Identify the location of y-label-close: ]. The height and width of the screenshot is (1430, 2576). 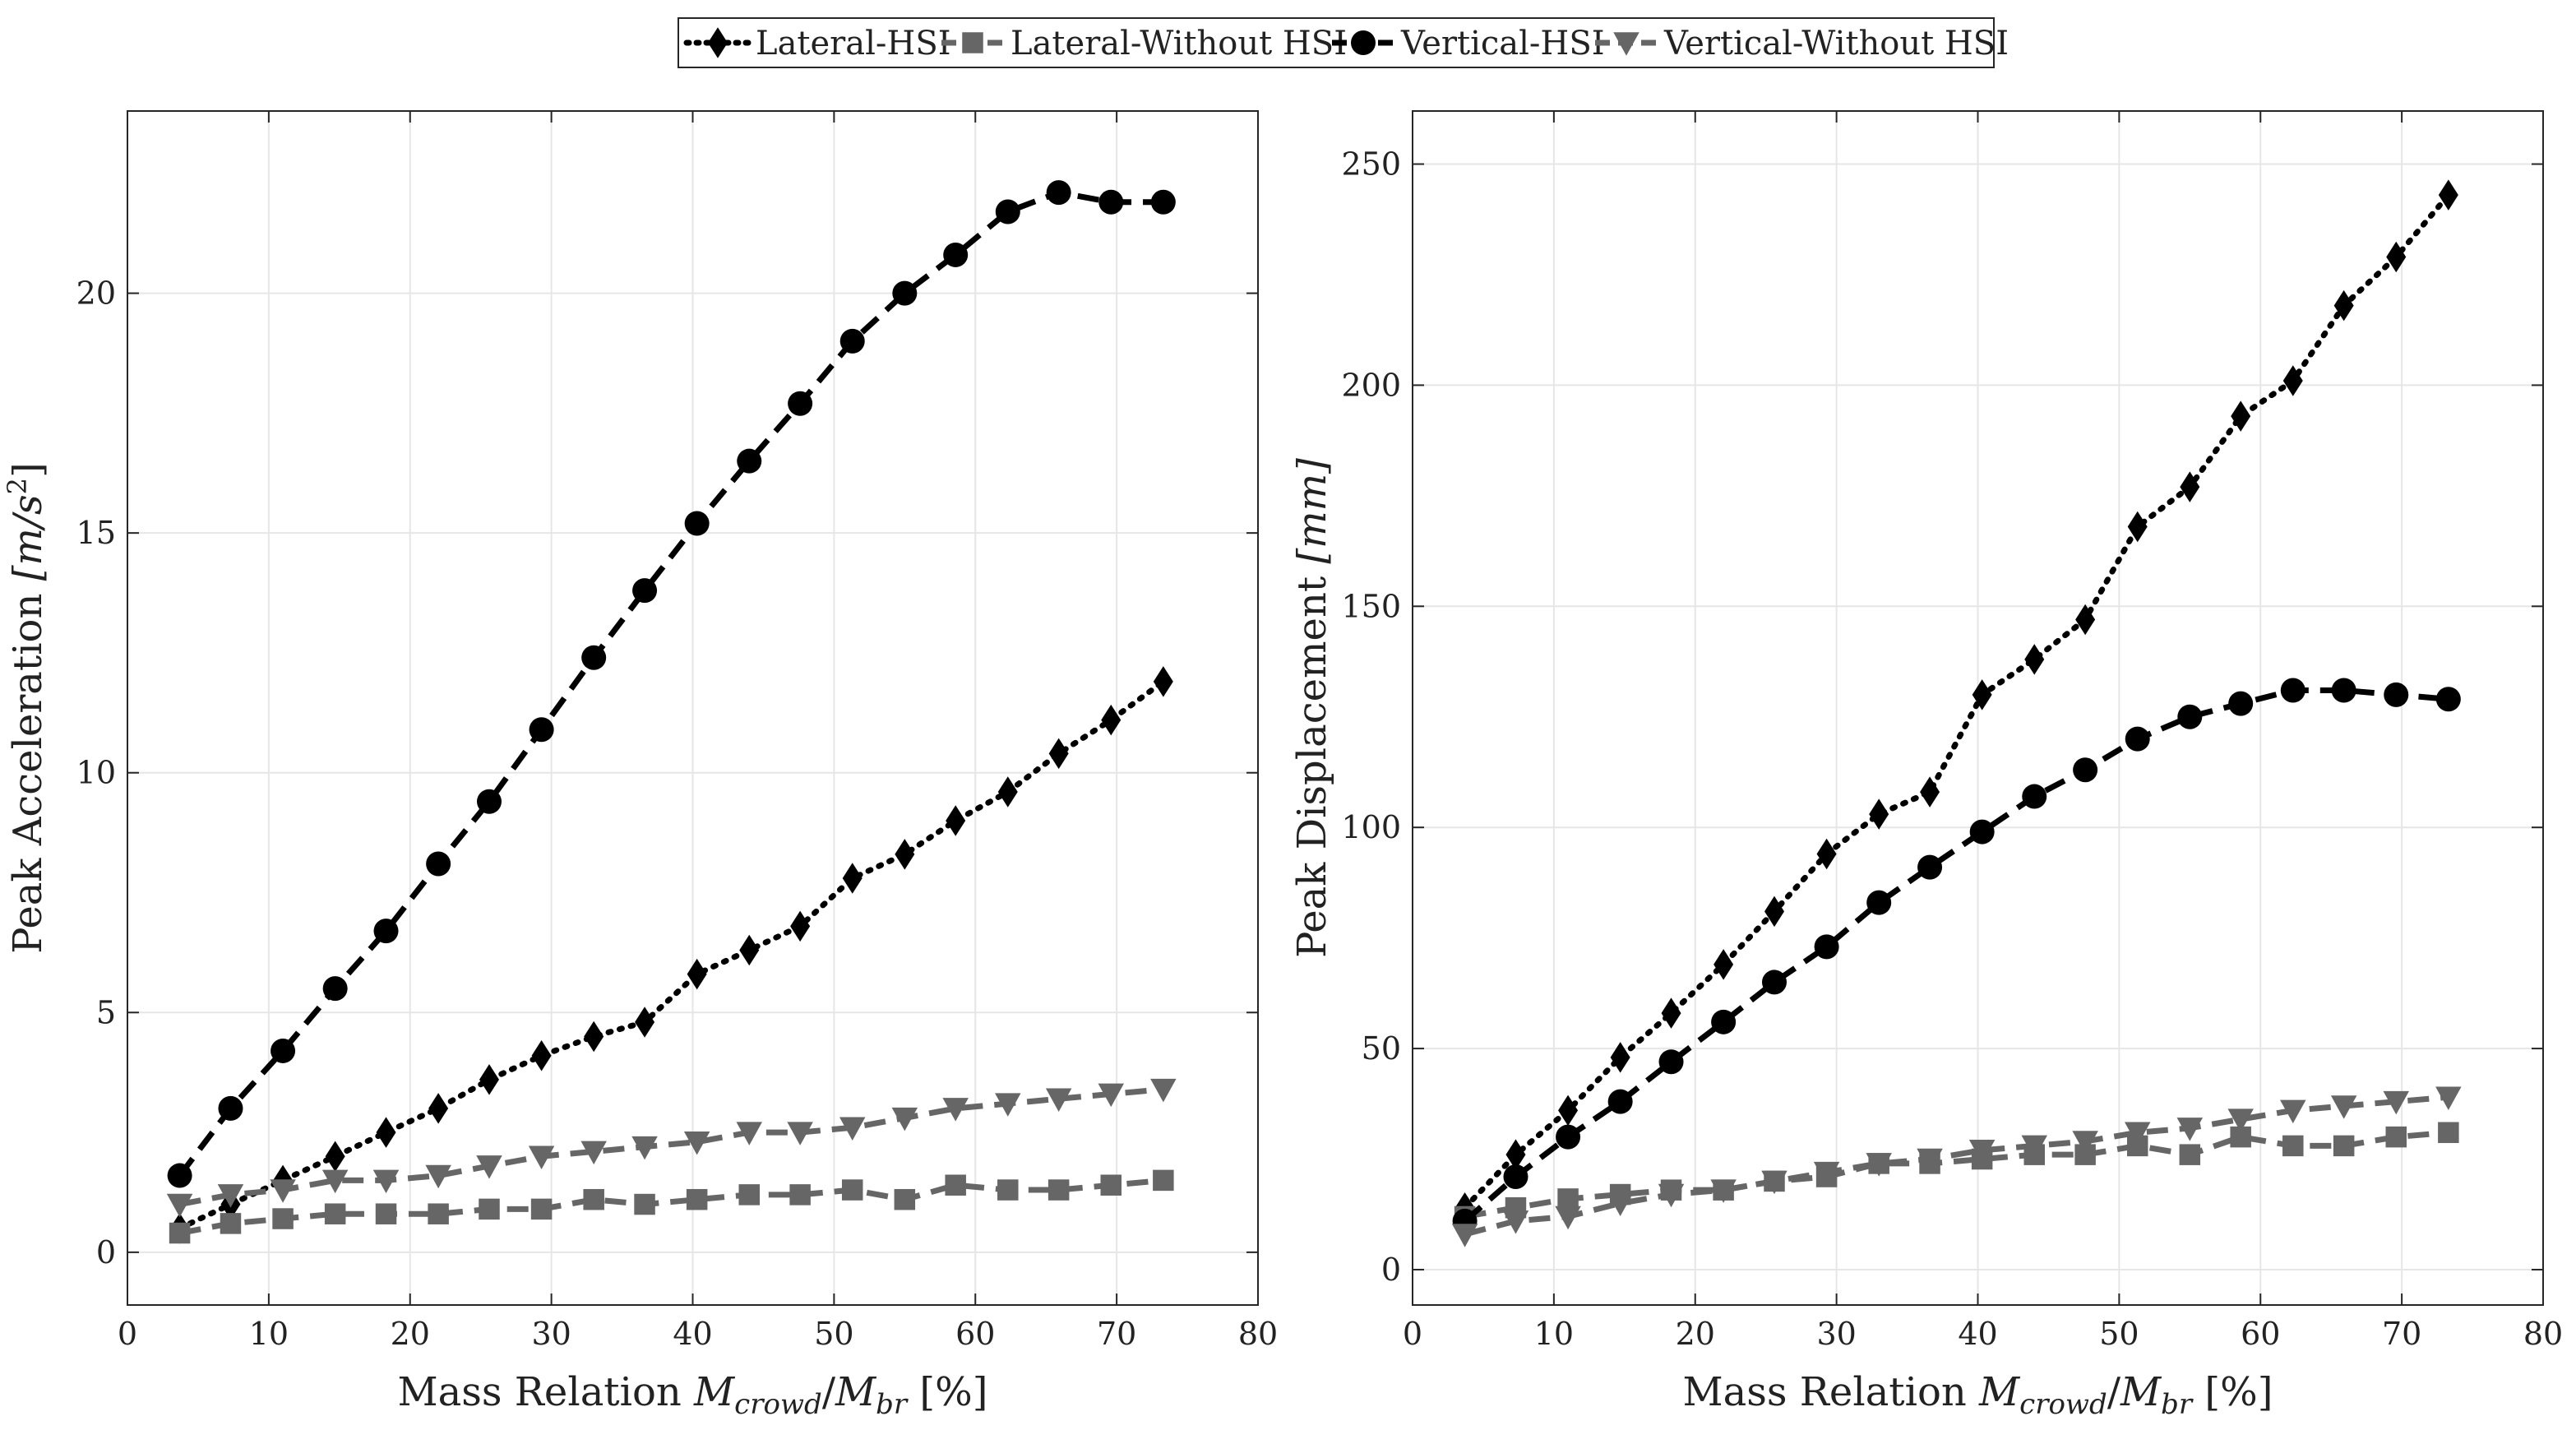
(28, 470).